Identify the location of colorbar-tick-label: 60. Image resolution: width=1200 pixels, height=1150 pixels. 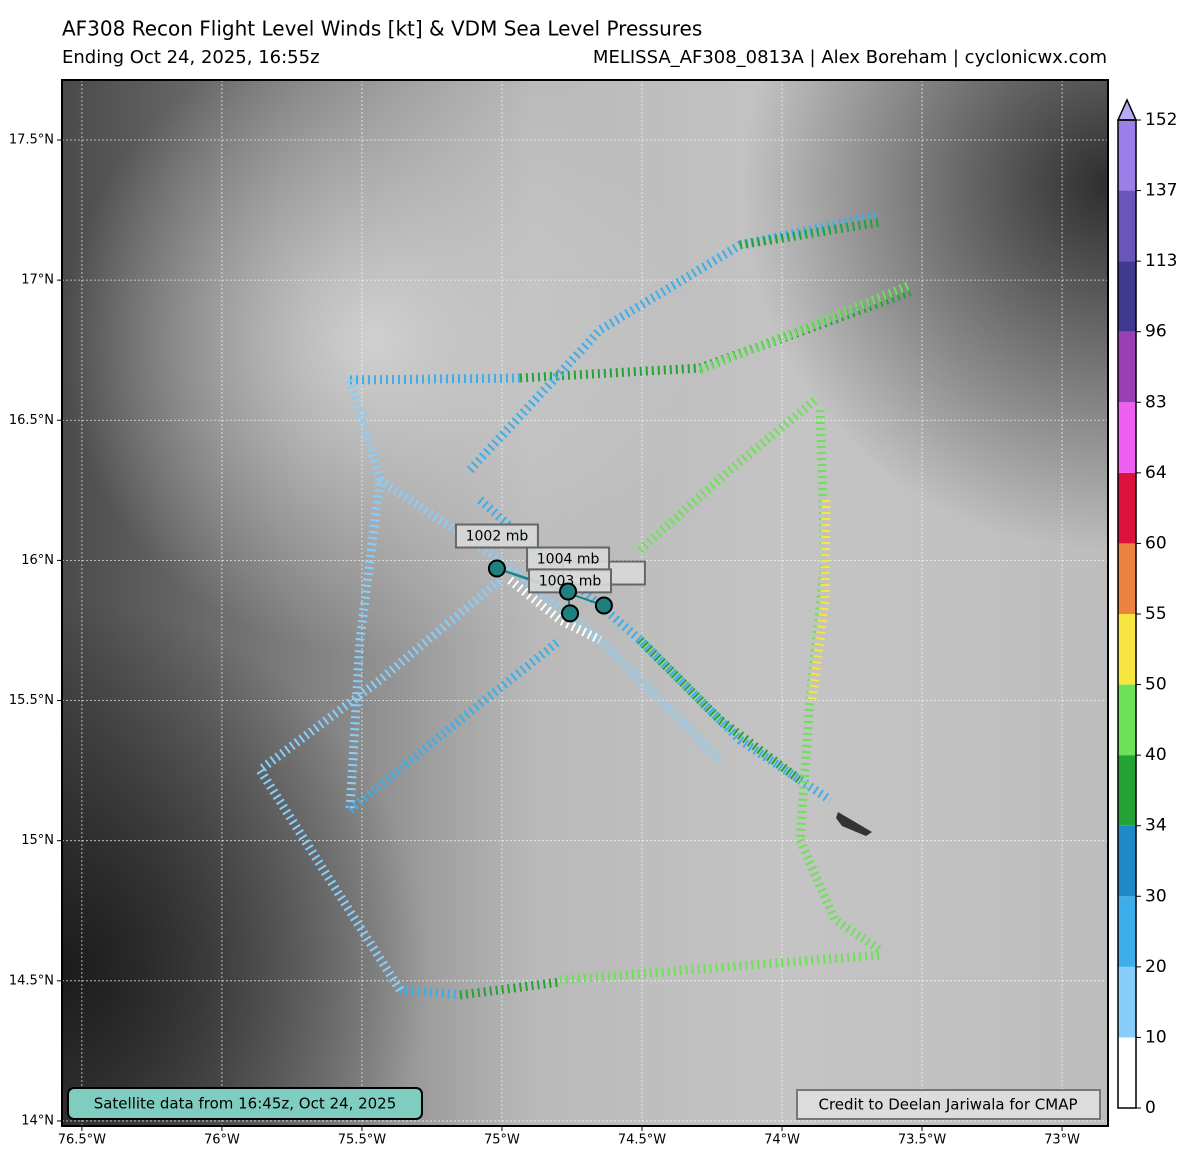
(1156, 543).